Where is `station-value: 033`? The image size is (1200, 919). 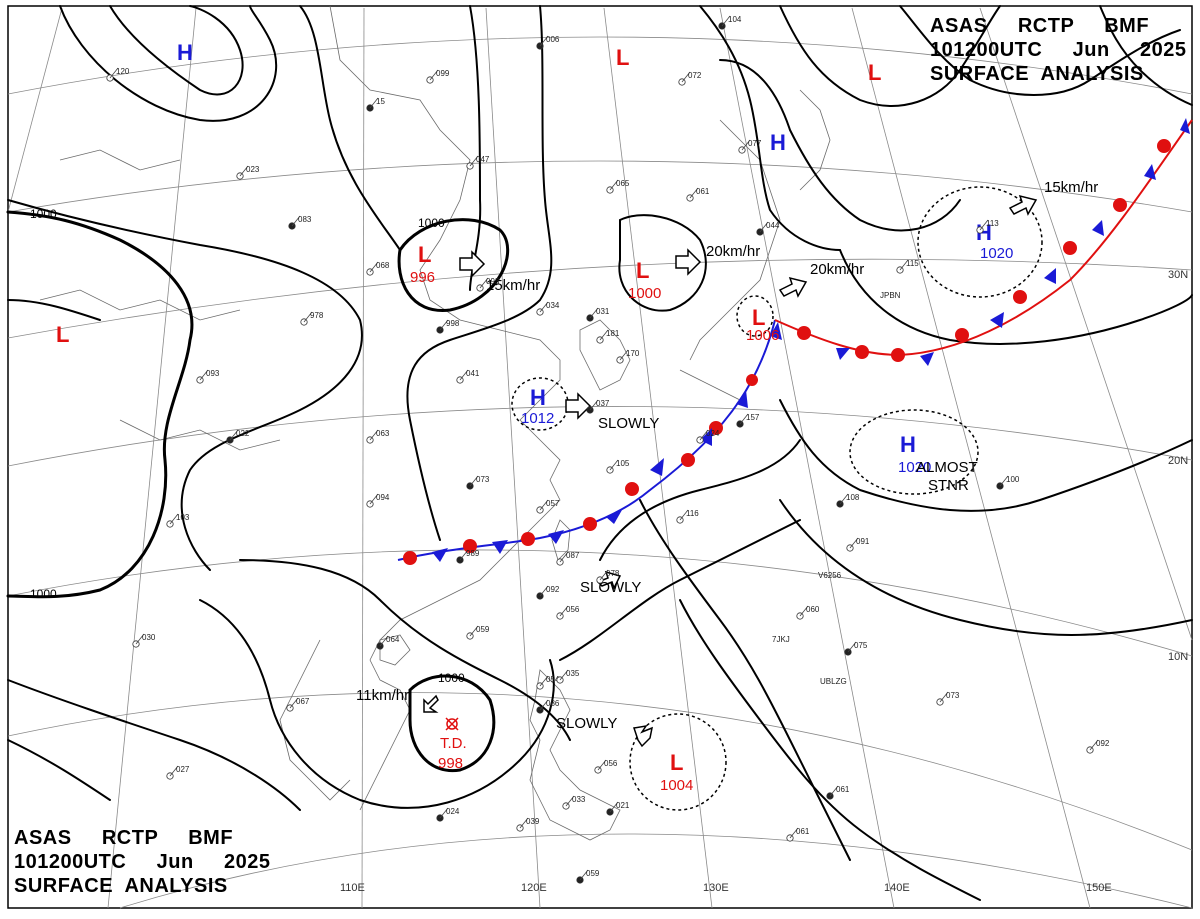
station-value: 033 is located at coordinates (579, 799).